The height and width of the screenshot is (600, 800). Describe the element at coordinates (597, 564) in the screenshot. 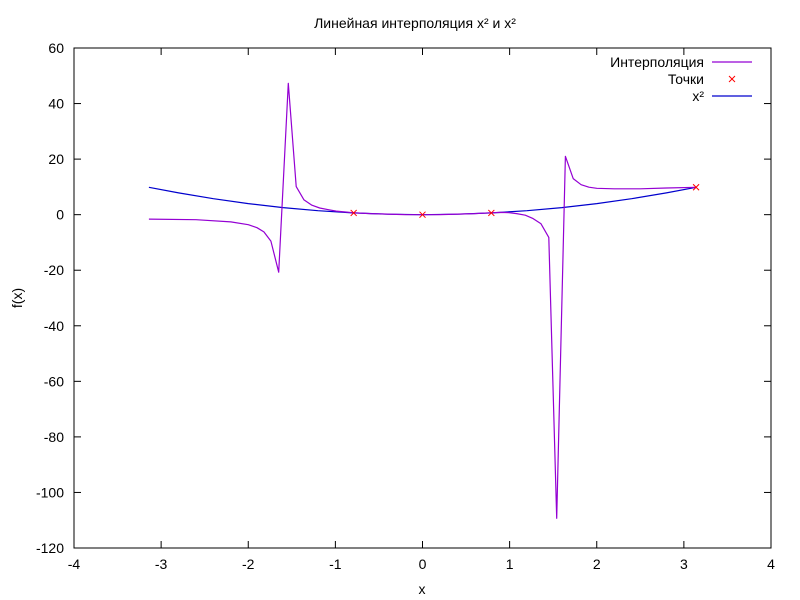

I see `x-tick-label: 2` at that location.